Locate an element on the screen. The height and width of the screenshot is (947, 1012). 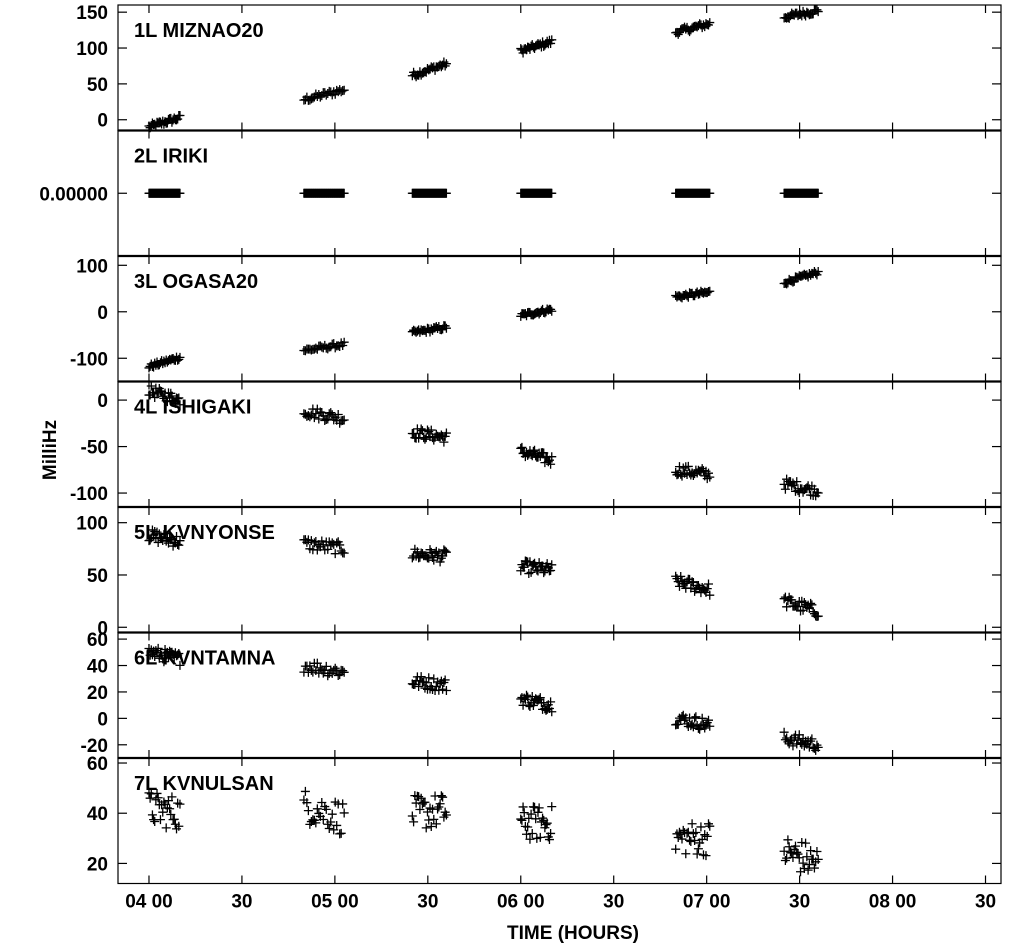
y-tick-label: 0.00000 is located at coordinates (73, 194).